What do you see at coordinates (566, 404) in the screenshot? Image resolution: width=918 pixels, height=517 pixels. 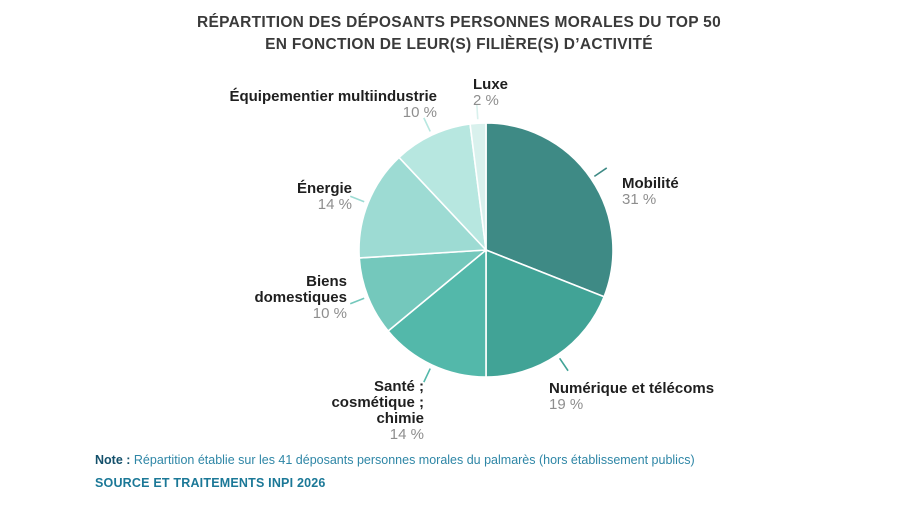 I see `slice-pct: 19 %` at bounding box center [566, 404].